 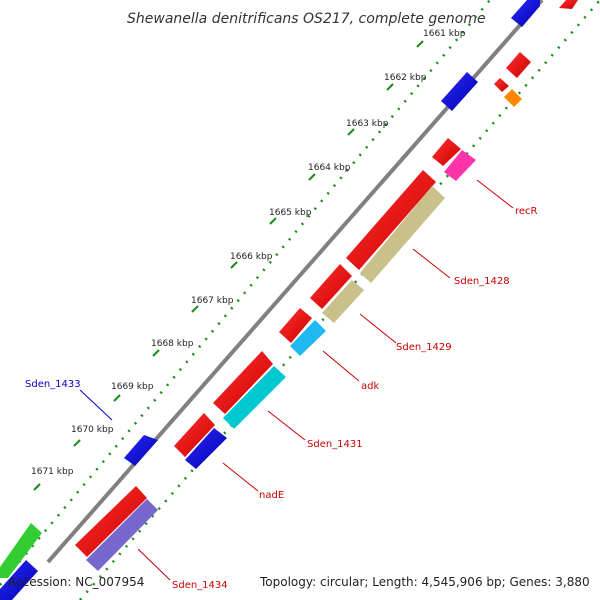 What do you see at coordinates (482, 281) in the screenshot?
I see `gene-label-sden-1428: Sden_1428` at bounding box center [482, 281].